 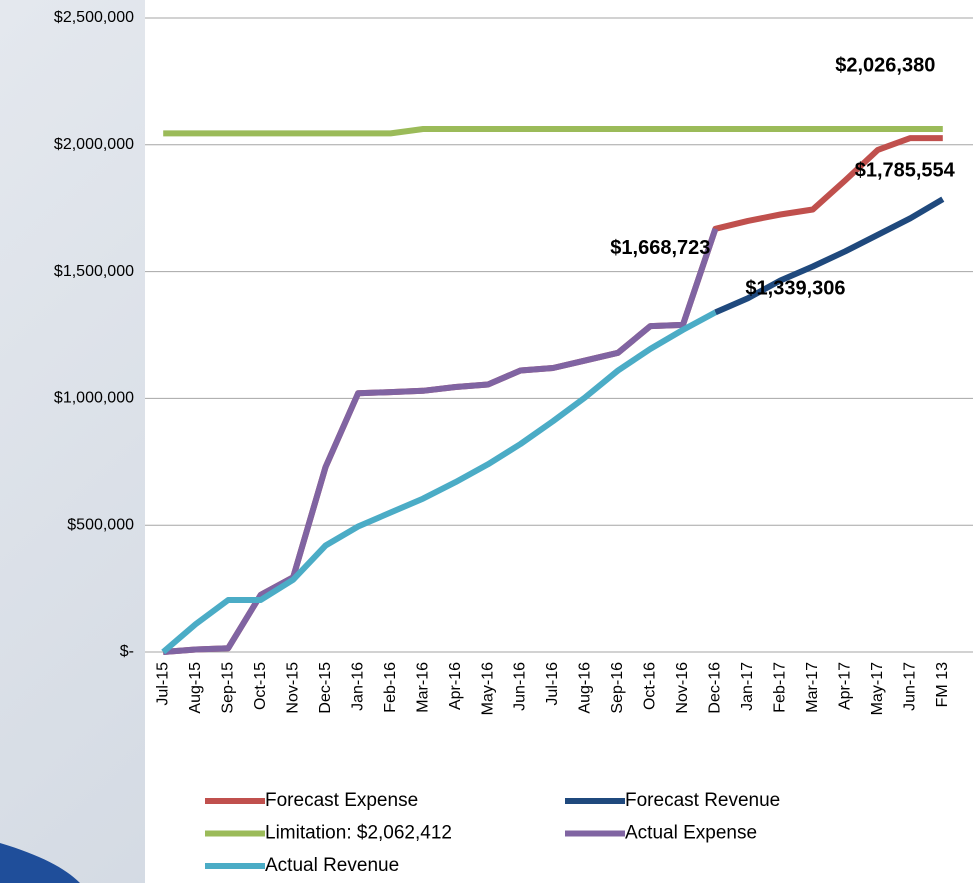 What do you see at coordinates (552, 684) in the screenshot?
I see `x-tick-label: Jul-16` at bounding box center [552, 684].